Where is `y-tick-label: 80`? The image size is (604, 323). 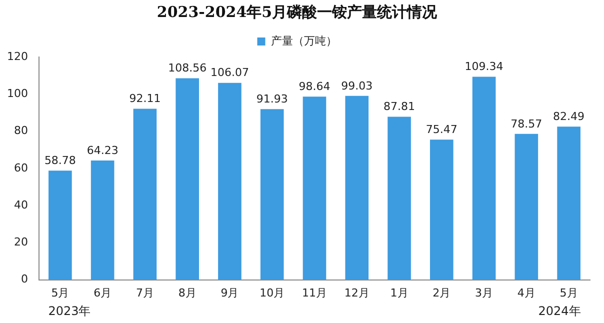
y-tick-label: 80 is located at coordinates (21, 131).